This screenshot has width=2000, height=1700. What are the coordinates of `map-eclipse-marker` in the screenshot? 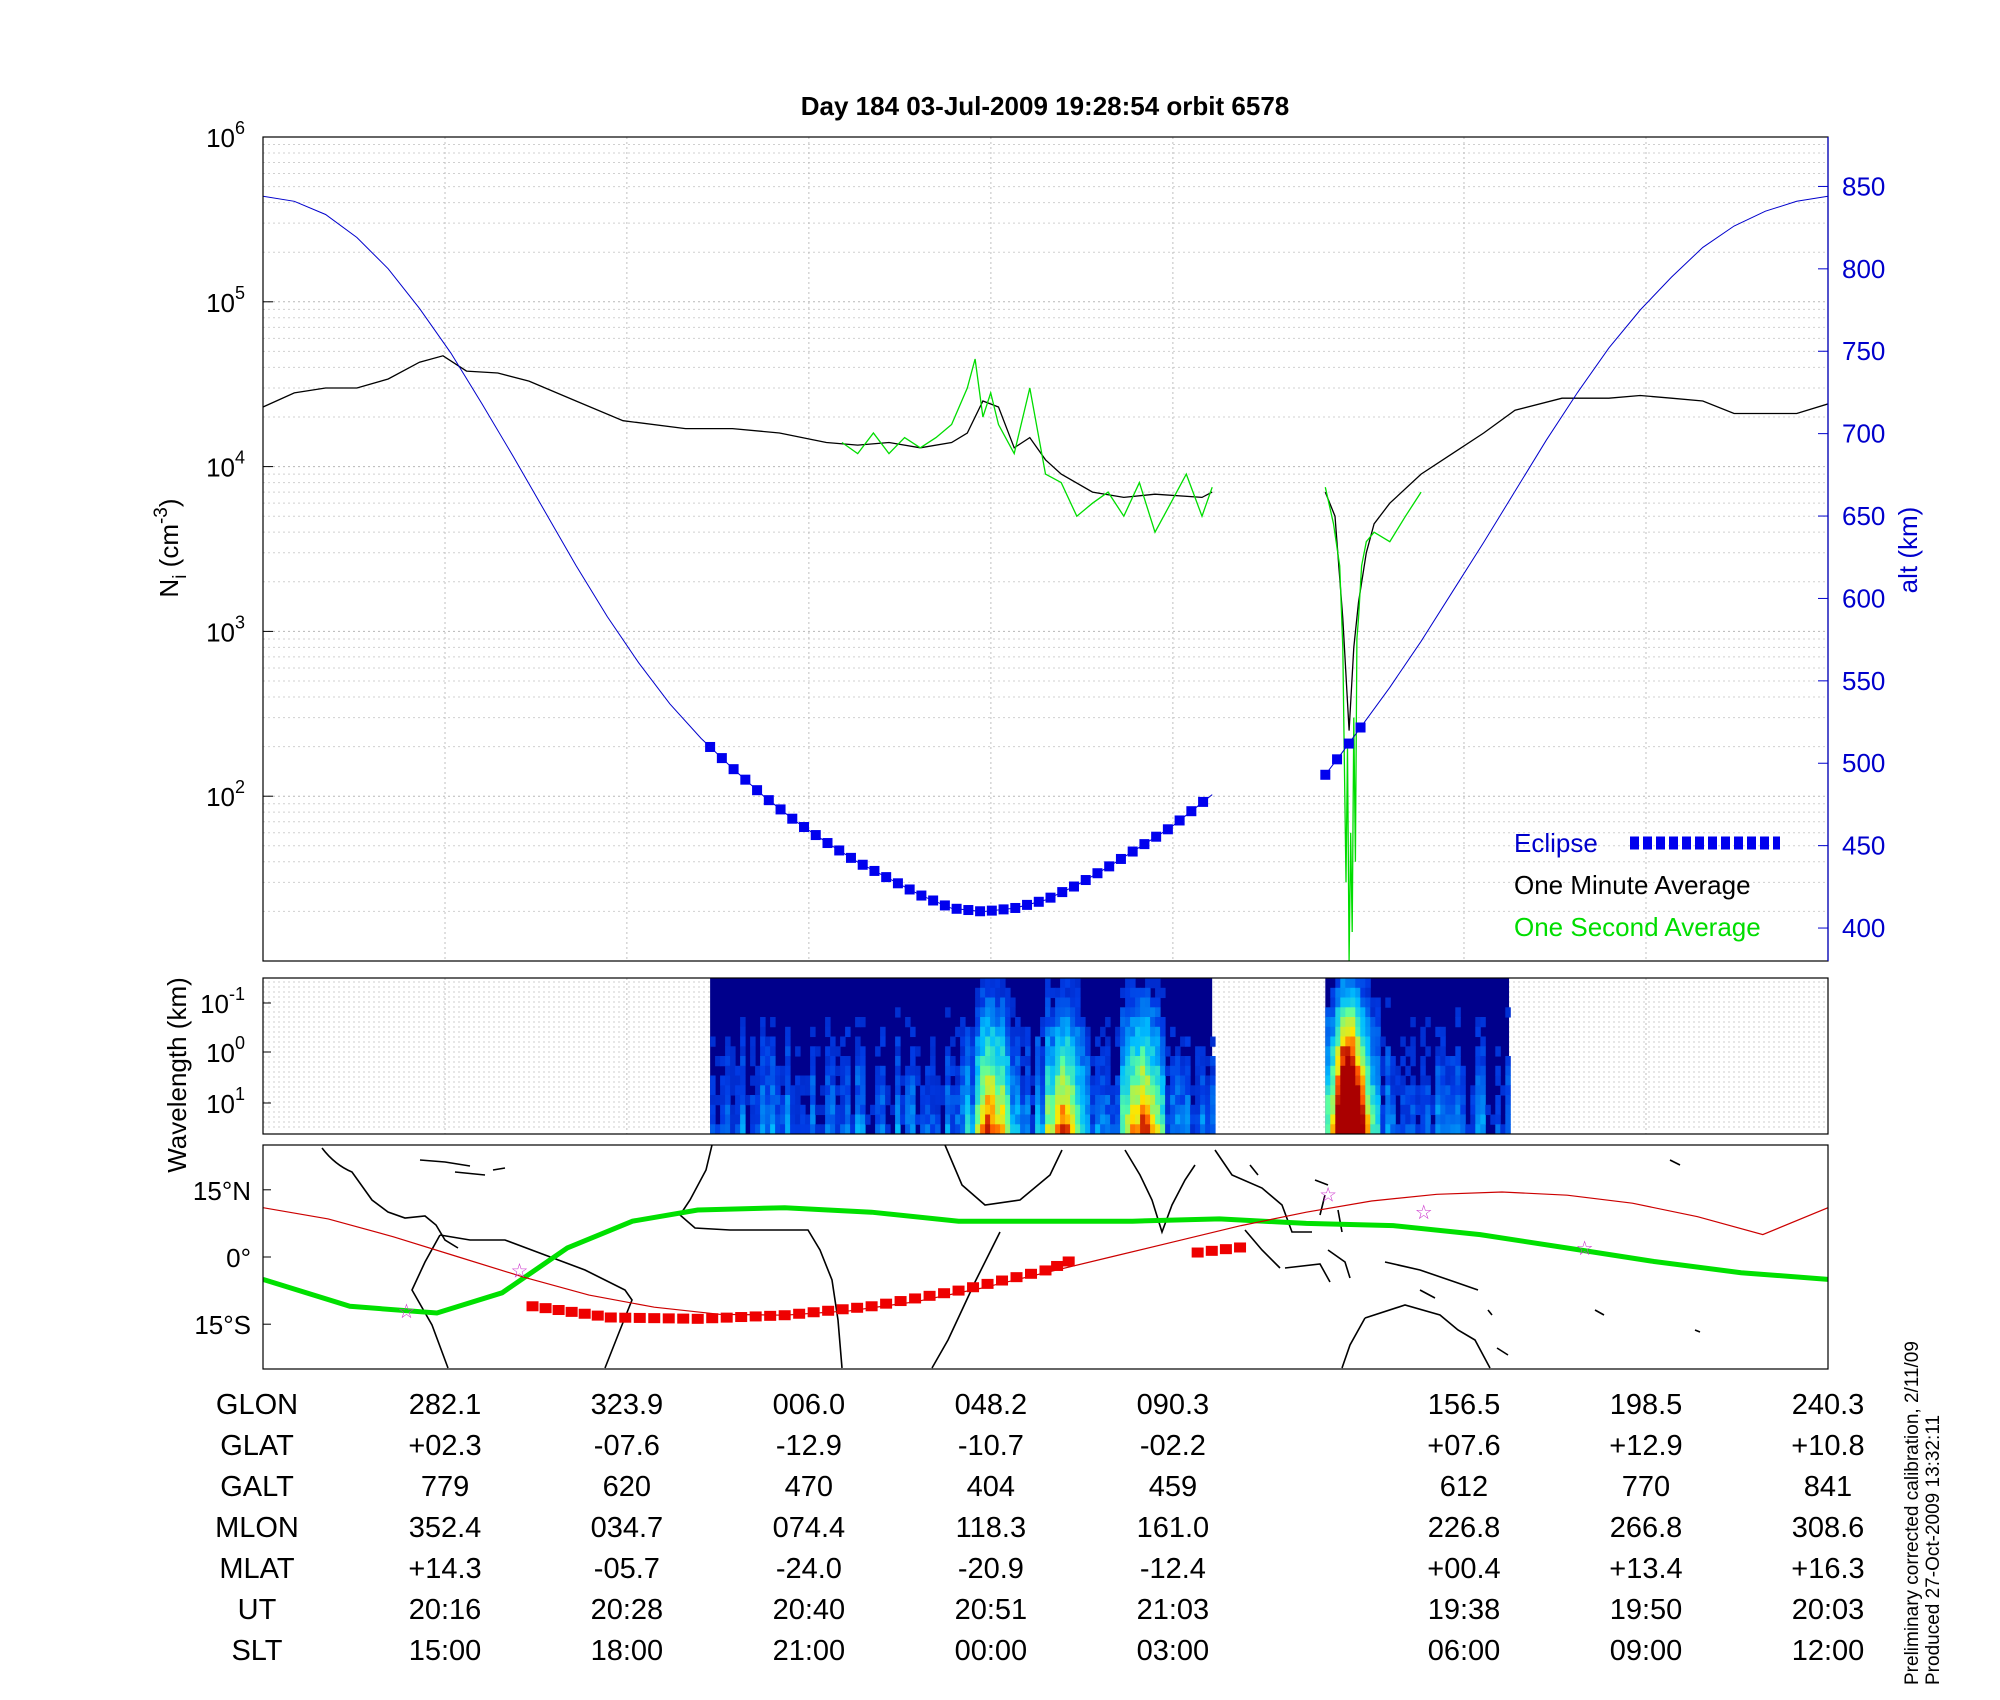 It's located at (944, 1293).